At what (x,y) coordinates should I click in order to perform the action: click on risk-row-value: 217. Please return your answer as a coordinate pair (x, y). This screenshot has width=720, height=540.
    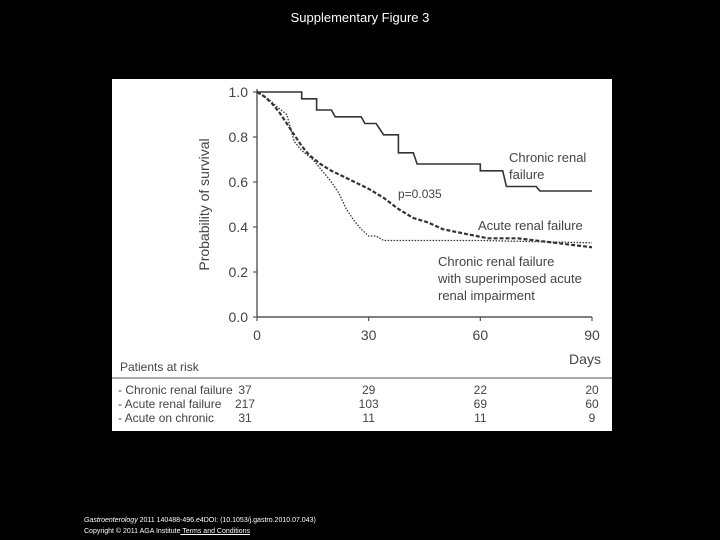
    Looking at the image, I should click on (245, 404).